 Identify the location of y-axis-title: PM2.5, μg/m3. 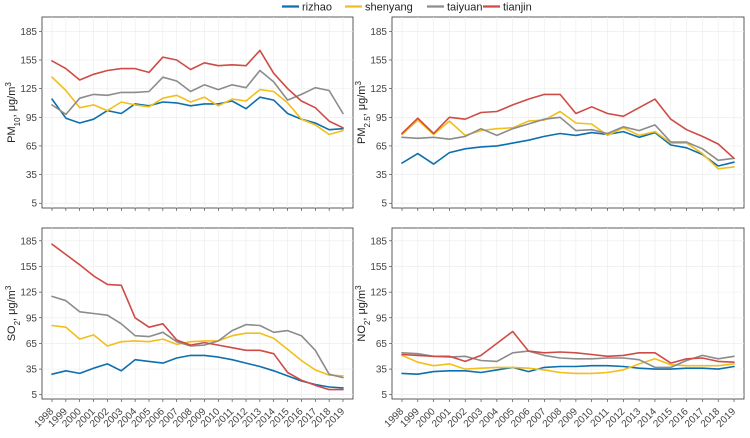
(363, 112).